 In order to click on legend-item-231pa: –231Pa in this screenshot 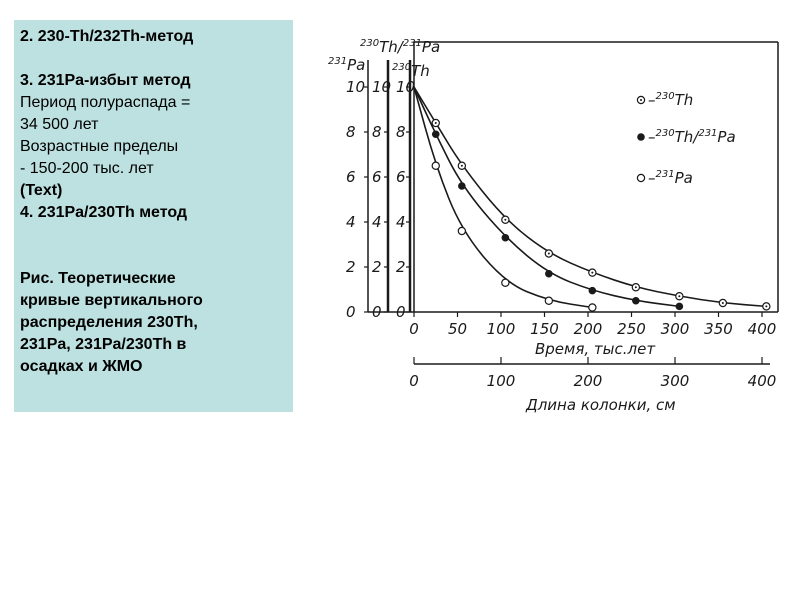, I will do `click(664, 178)`.